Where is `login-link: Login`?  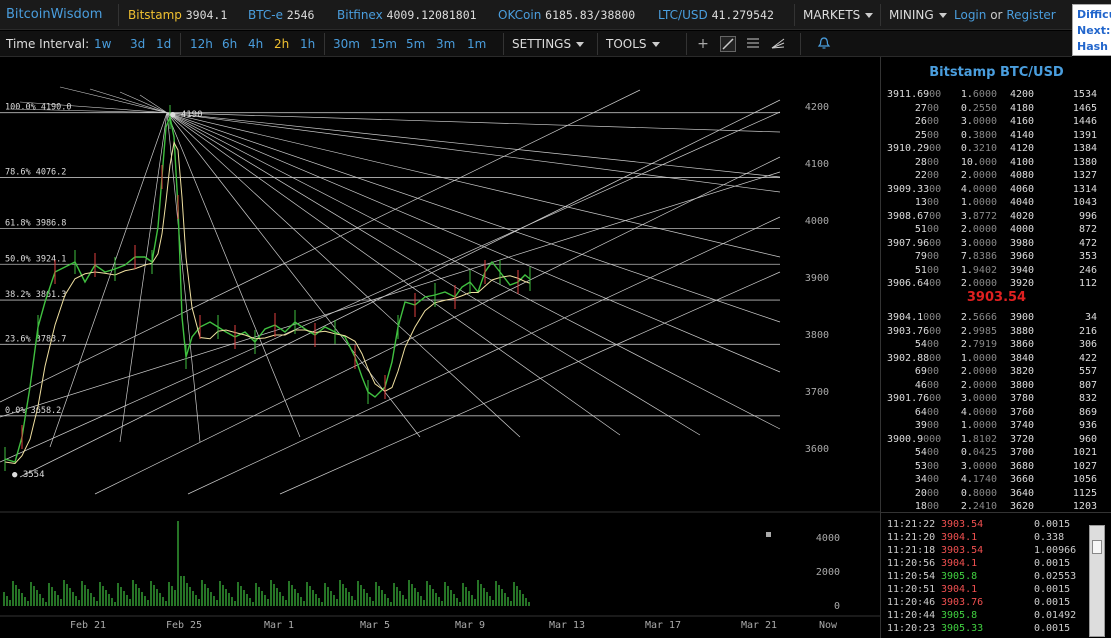 login-link: Login is located at coordinates (970, 15).